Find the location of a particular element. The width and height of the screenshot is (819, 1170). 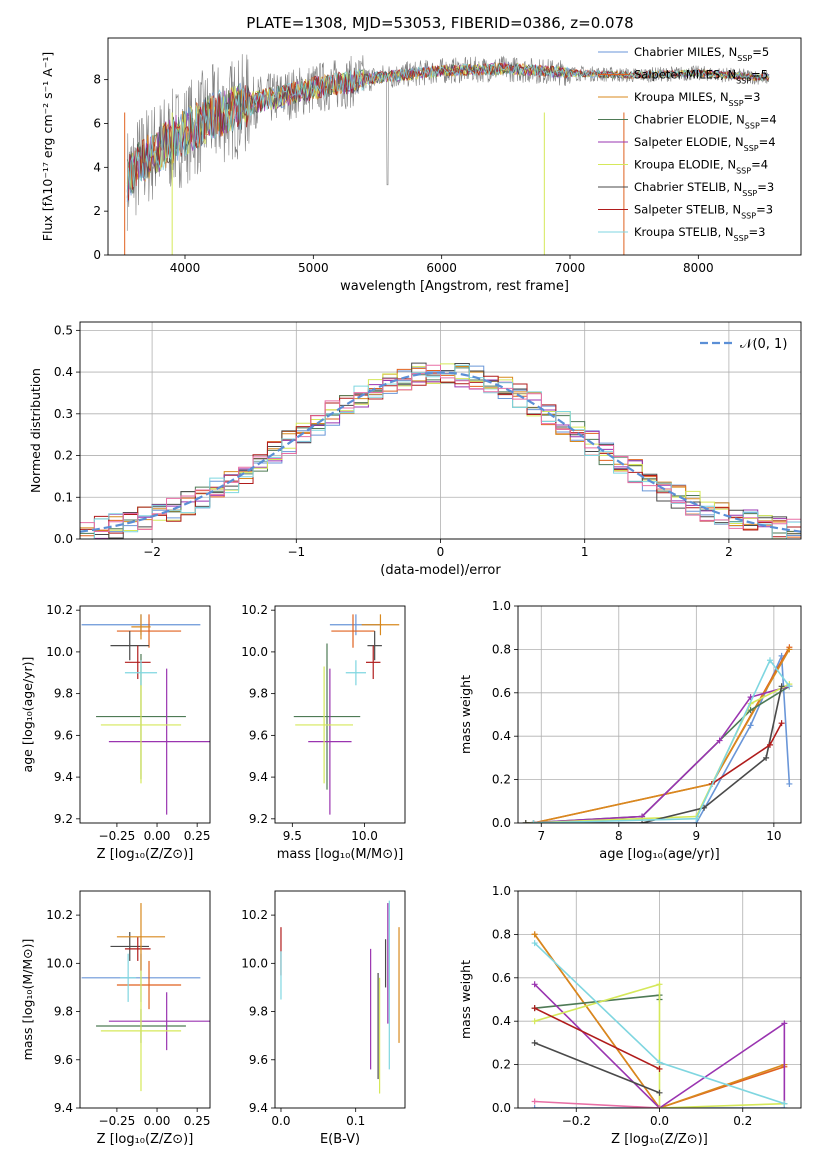

x-tick-label: 9 is located at coordinates (697, 836).